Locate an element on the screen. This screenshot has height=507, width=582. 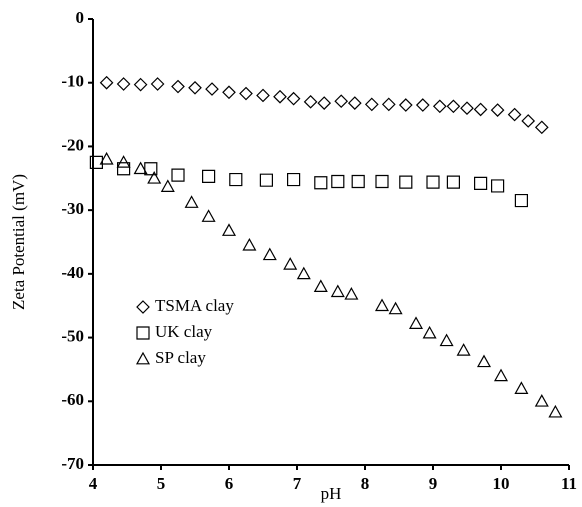
x-tick-label: 7 is located at coordinates (297, 483).